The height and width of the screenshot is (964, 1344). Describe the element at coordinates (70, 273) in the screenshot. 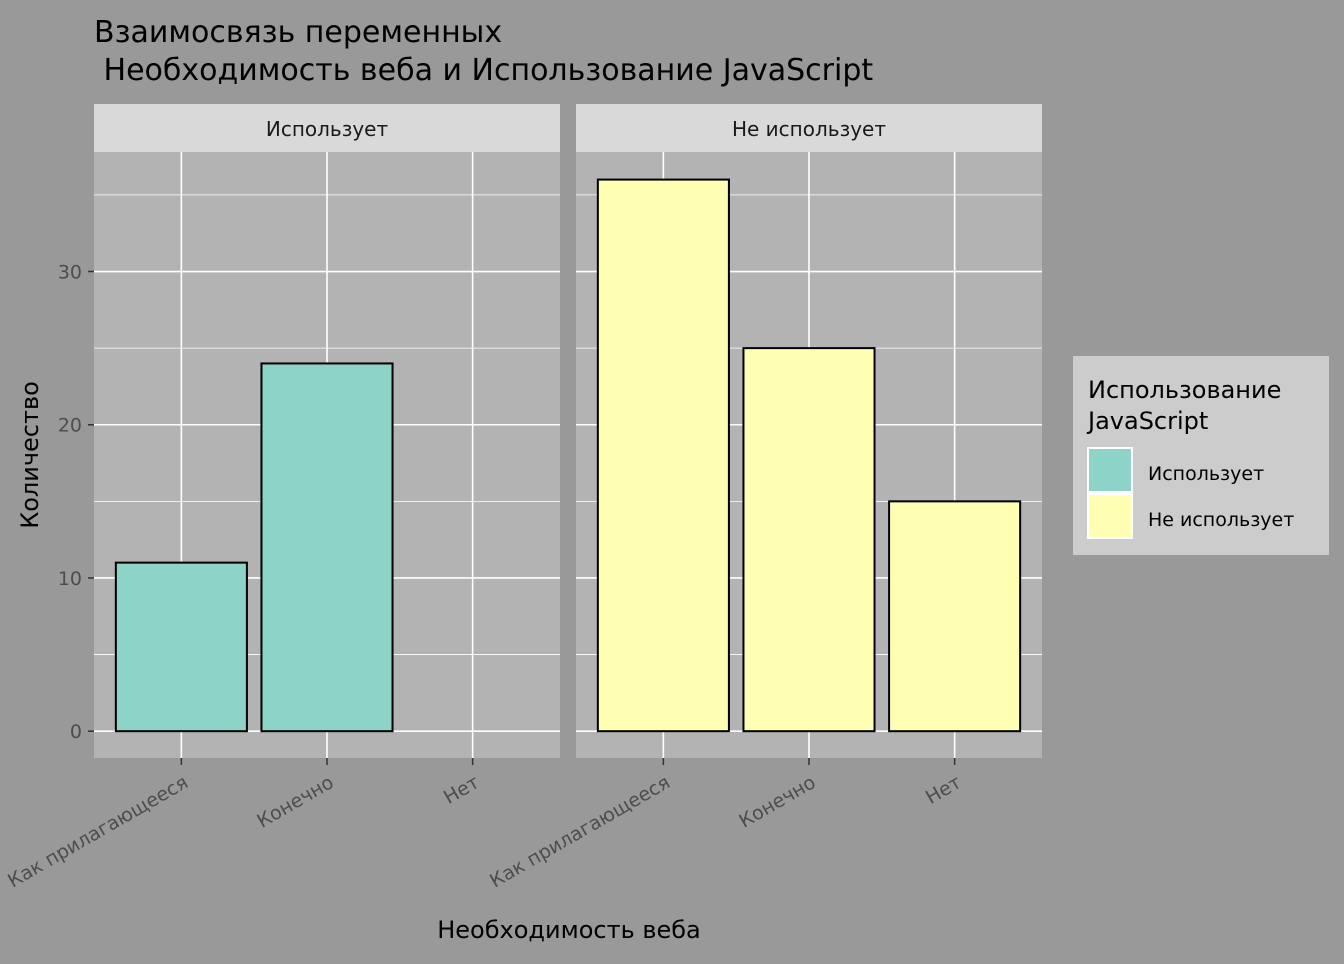

I see `y-tick-label: 30` at that location.